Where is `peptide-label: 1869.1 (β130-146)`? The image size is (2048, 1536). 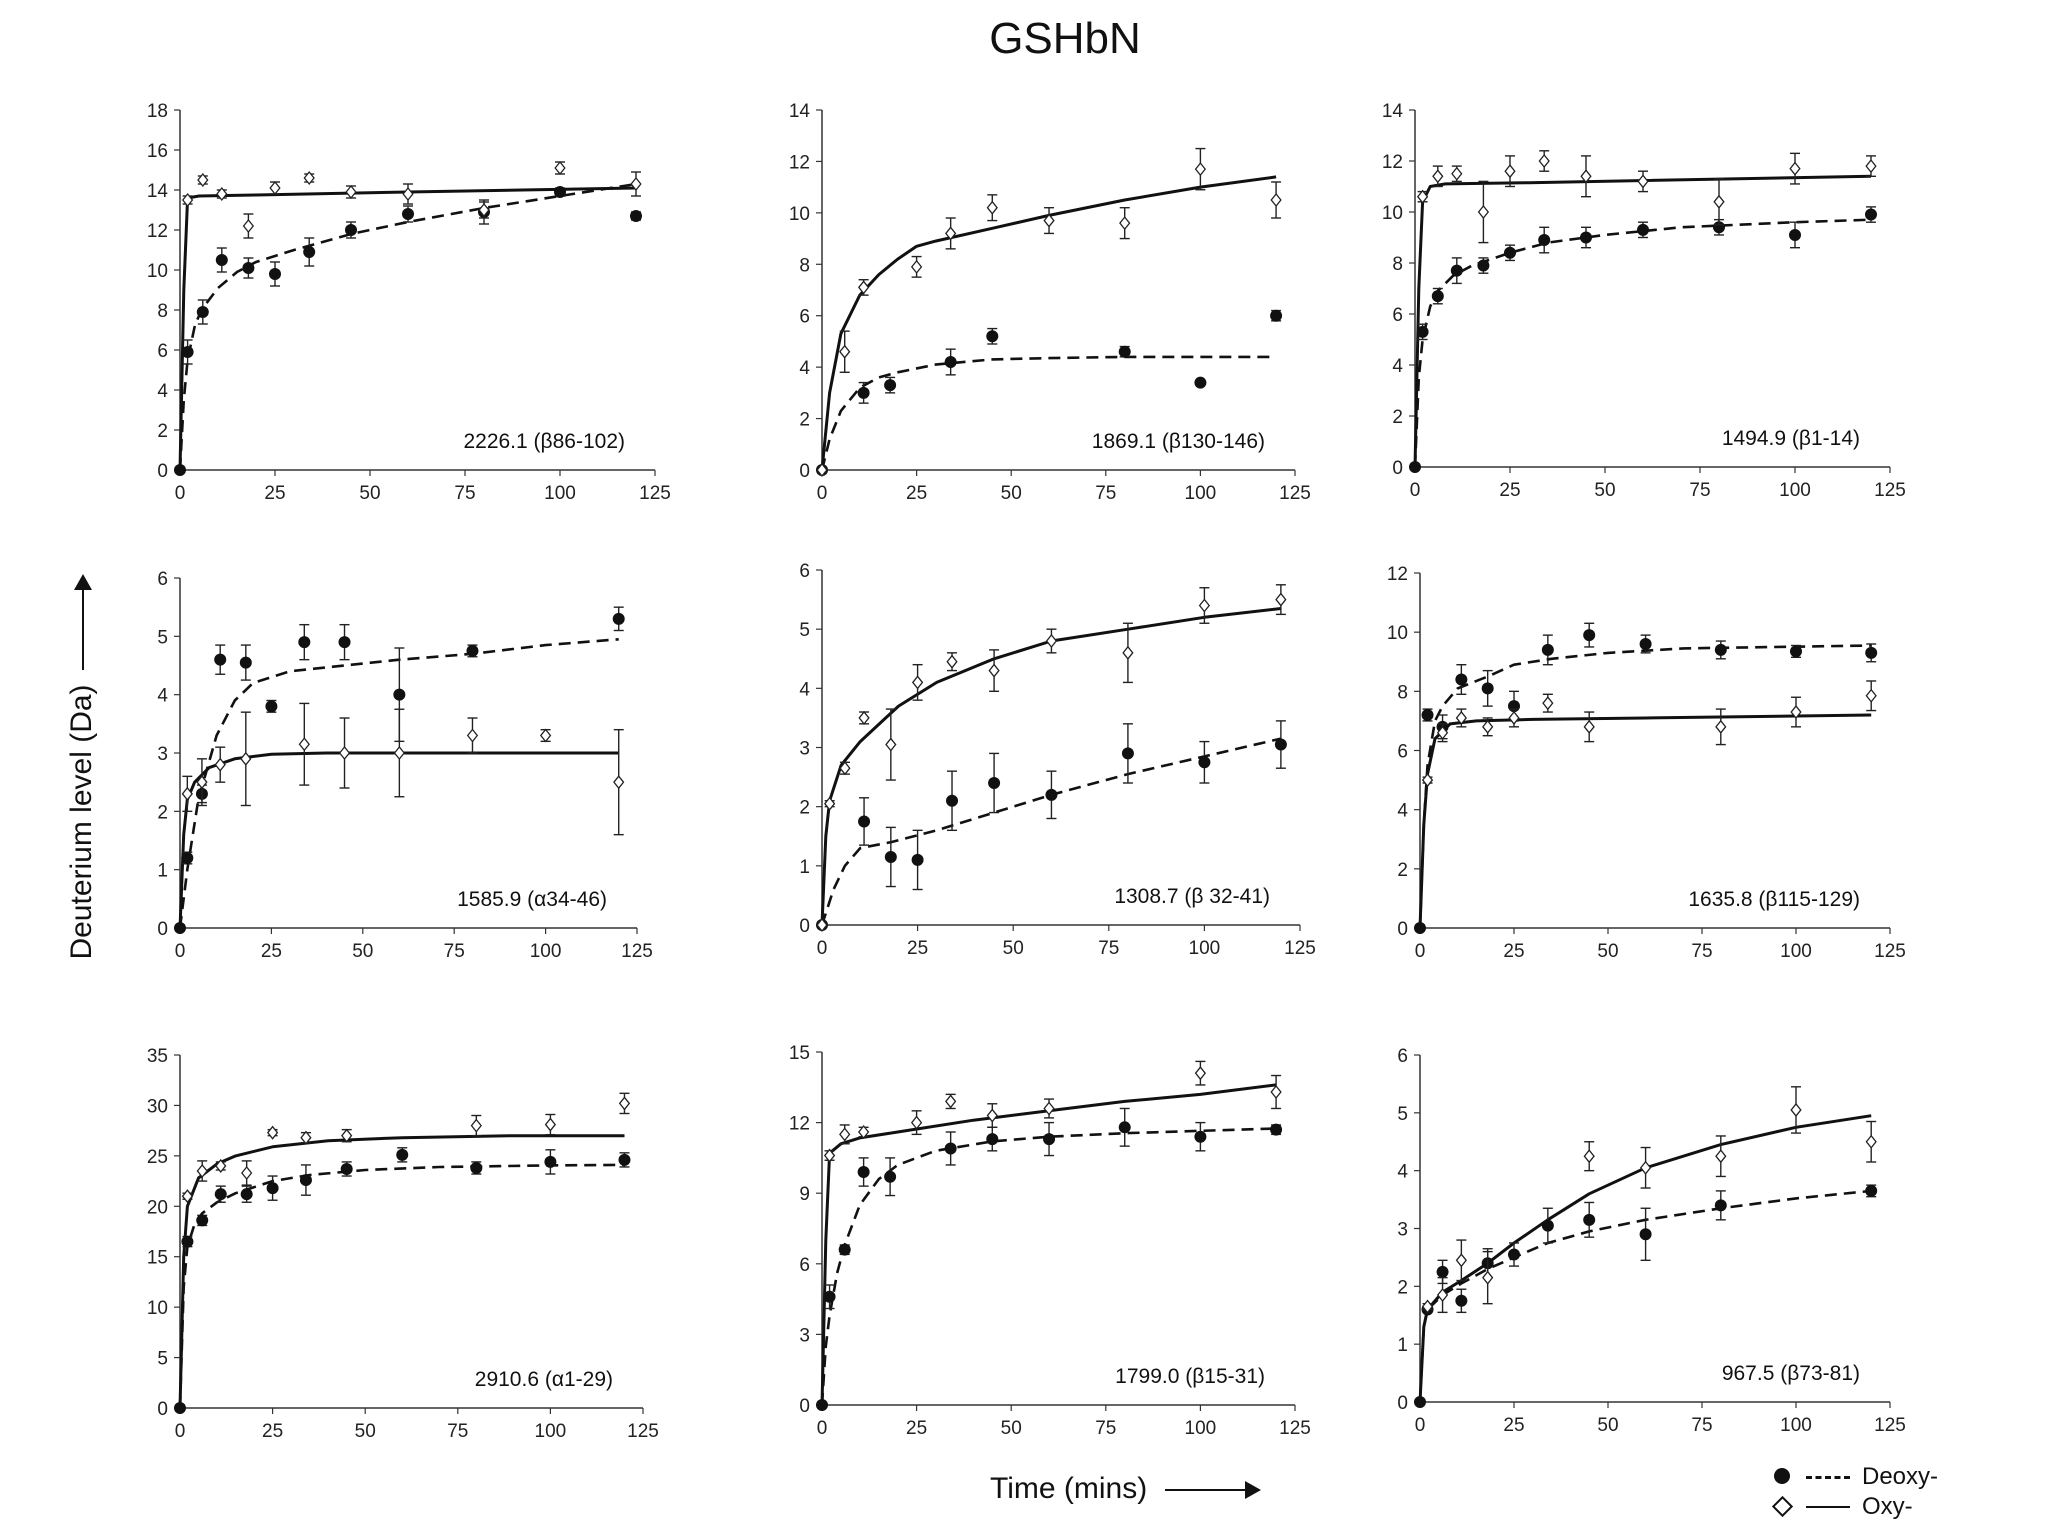 peptide-label: 1869.1 (β130-146) is located at coordinates (1178, 441).